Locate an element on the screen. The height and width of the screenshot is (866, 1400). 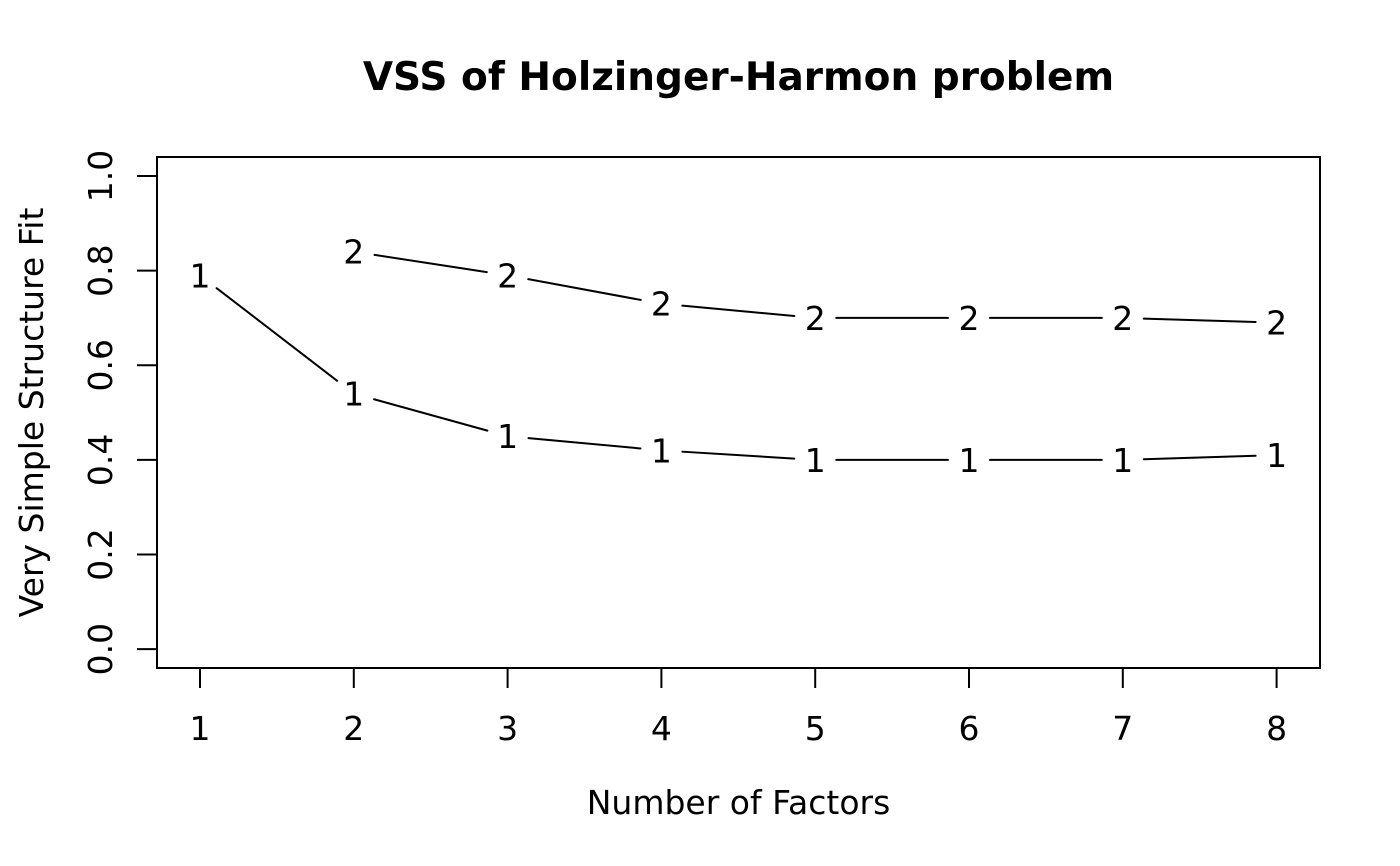
chart-title: VSS of Holzinger-Harmon problem is located at coordinates (738, 77).